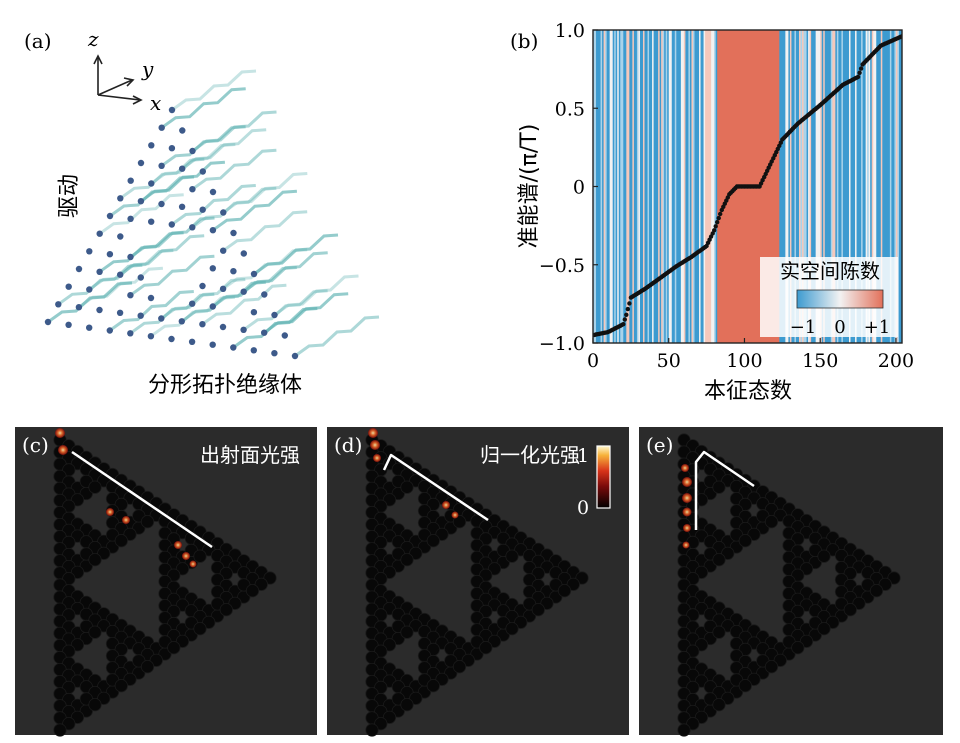 Image resolution: width=960 pixels, height=743 pixels. I want to click on axis-y-label: y, so click(147, 69).